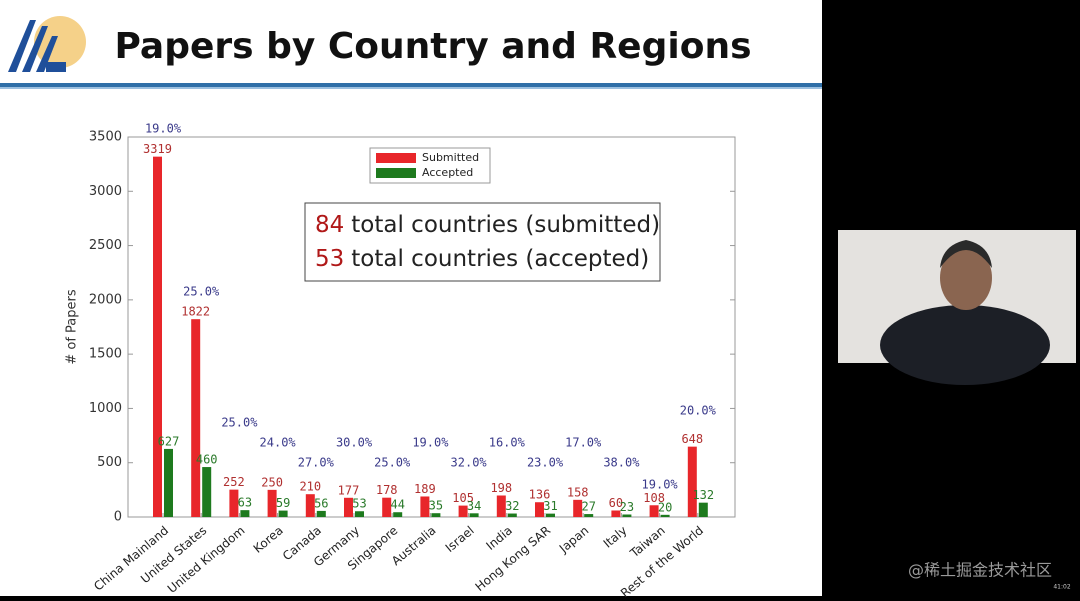  What do you see at coordinates (397, 505) in the screenshot?
I see `bar-value-label: 44` at bounding box center [397, 505].